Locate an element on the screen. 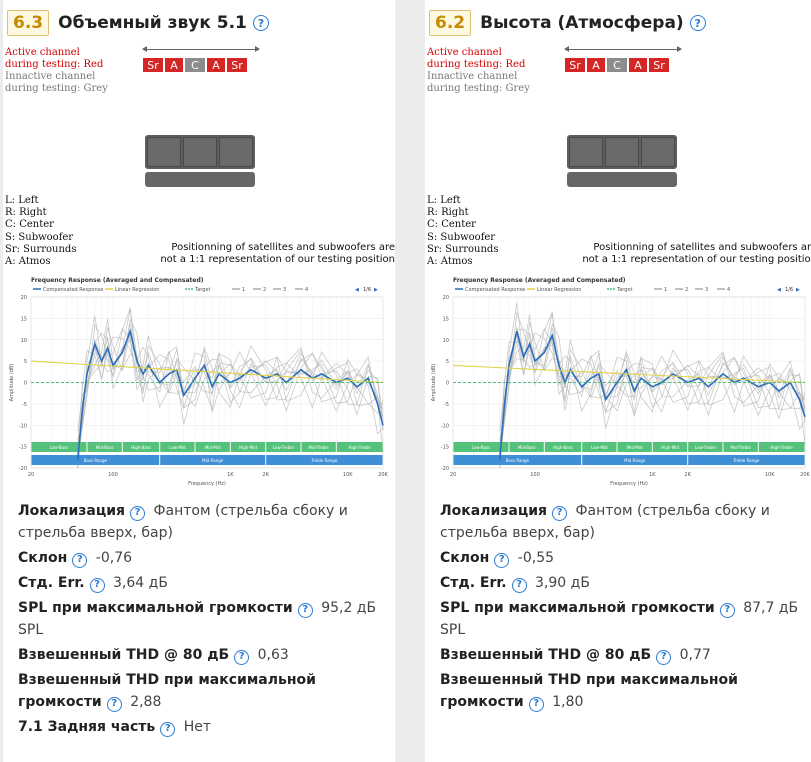 This screenshot has width=811, height=762. abbreviation-item: S: Subwoofer is located at coordinates (39, 237).